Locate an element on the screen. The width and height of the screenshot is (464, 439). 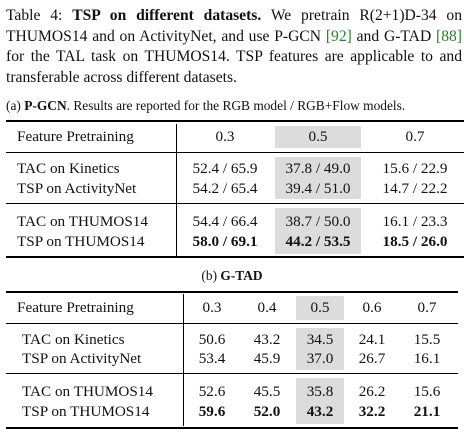
pgcn-header-col-3: 0.7 is located at coordinates (415, 136).